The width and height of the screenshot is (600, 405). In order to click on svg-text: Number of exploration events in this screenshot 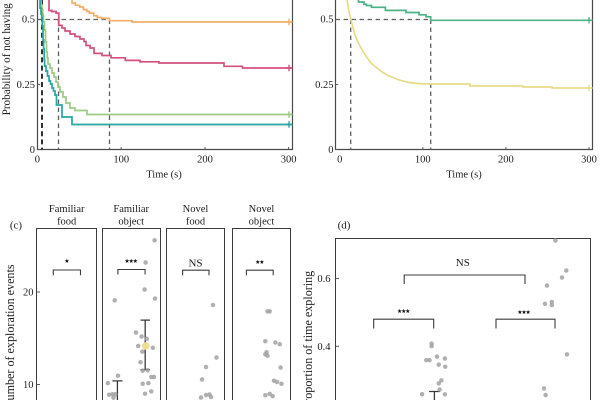, I will do `click(10, 332)`.